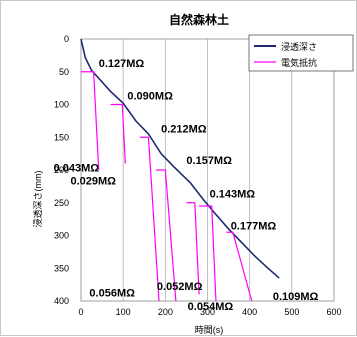 The image size is (357, 337). I want to click on x-tick-label: 500, so click(291, 312).